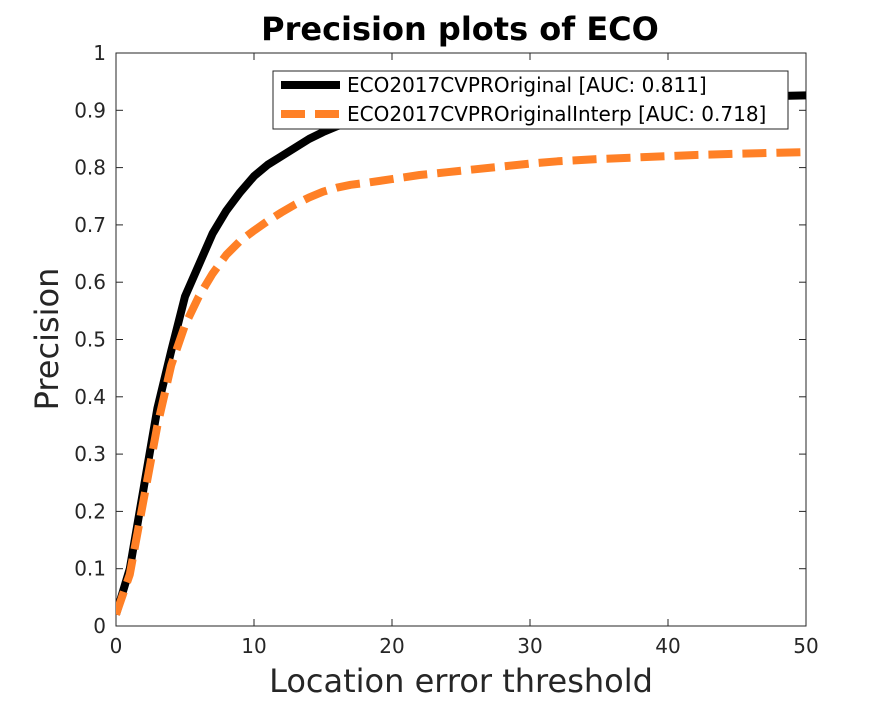 The height and width of the screenshot is (703, 891). I want to click on y-tick-label: 1, so click(99, 53).